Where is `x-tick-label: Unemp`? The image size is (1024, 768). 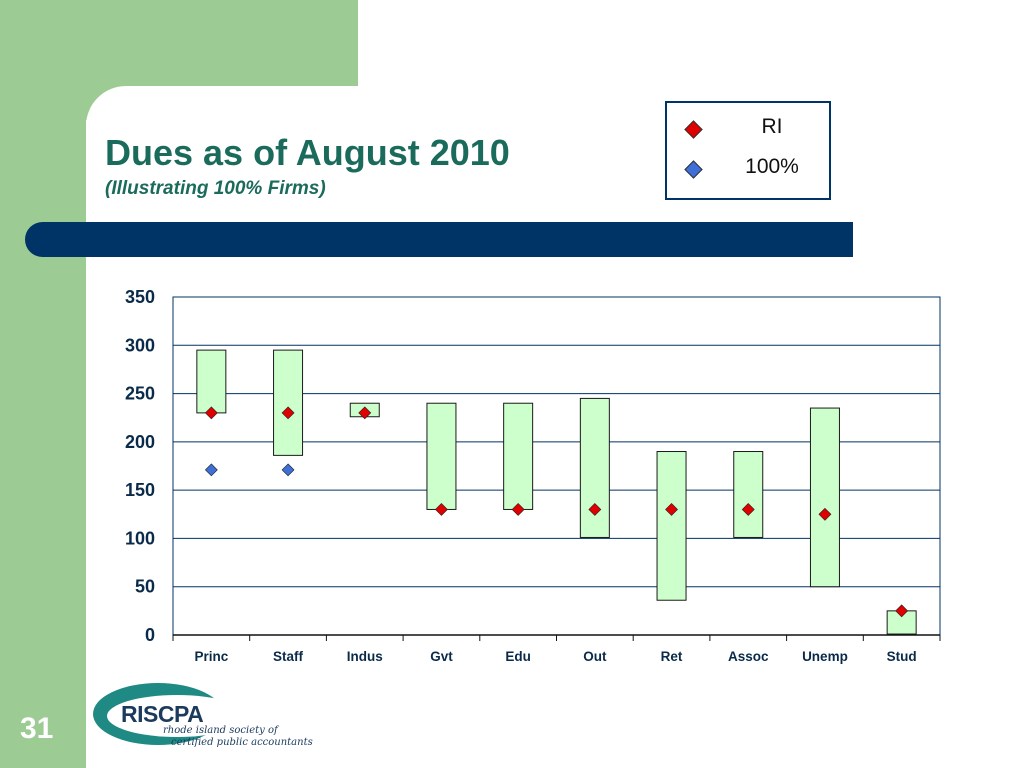
x-tick-label: Unemp is located at coordinates (825, 656).